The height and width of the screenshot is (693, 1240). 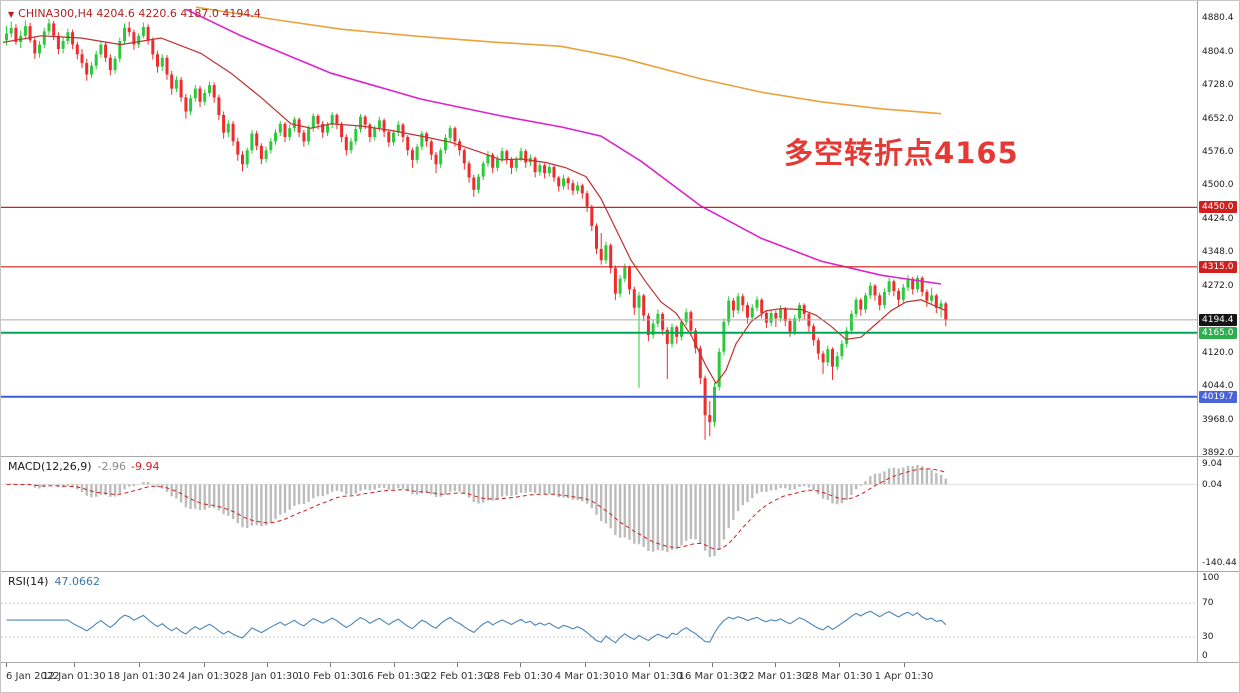 What do you see at coordinates (139, 13) in the screenshot?
I see `symbol-ohlc-text: CHINA300,H4 4204.6 4220.6 4187.0 4194.4` at bounding box center [139, 13].